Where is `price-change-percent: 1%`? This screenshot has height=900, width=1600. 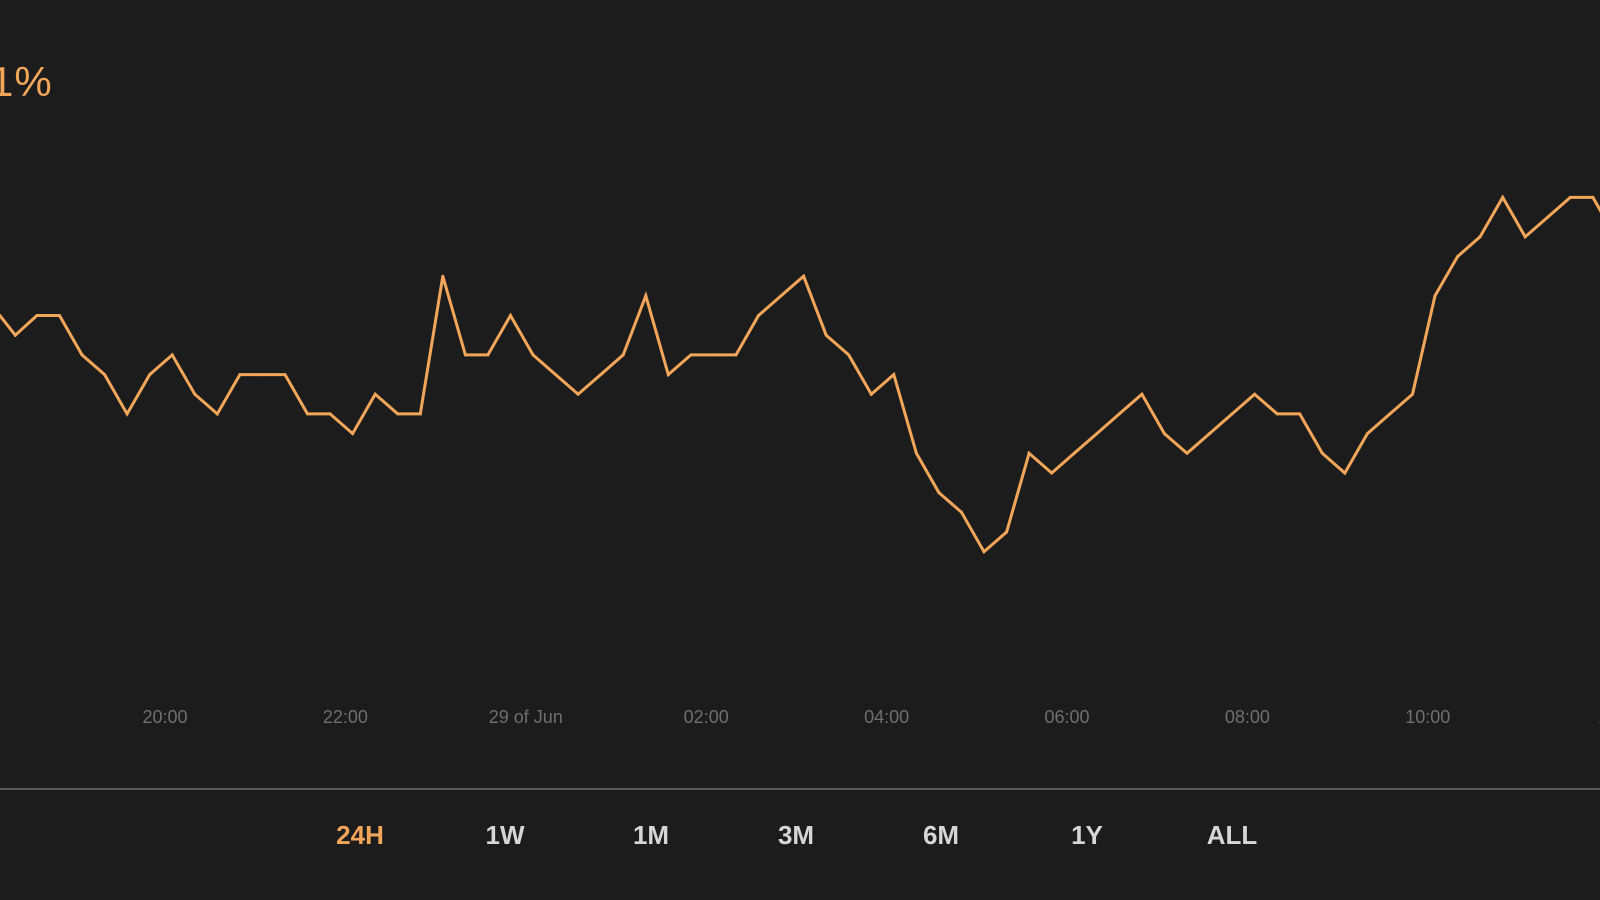
price-change-percent: 1% is located at coordinates (26, 81).